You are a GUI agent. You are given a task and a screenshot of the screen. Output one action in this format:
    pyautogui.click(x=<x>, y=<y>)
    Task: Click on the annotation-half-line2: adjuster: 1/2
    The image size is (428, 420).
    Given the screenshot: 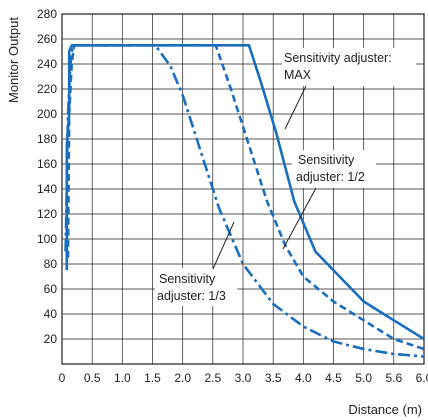 What is the action you would take?
    pyautogui.click(x=330, y=177)
    